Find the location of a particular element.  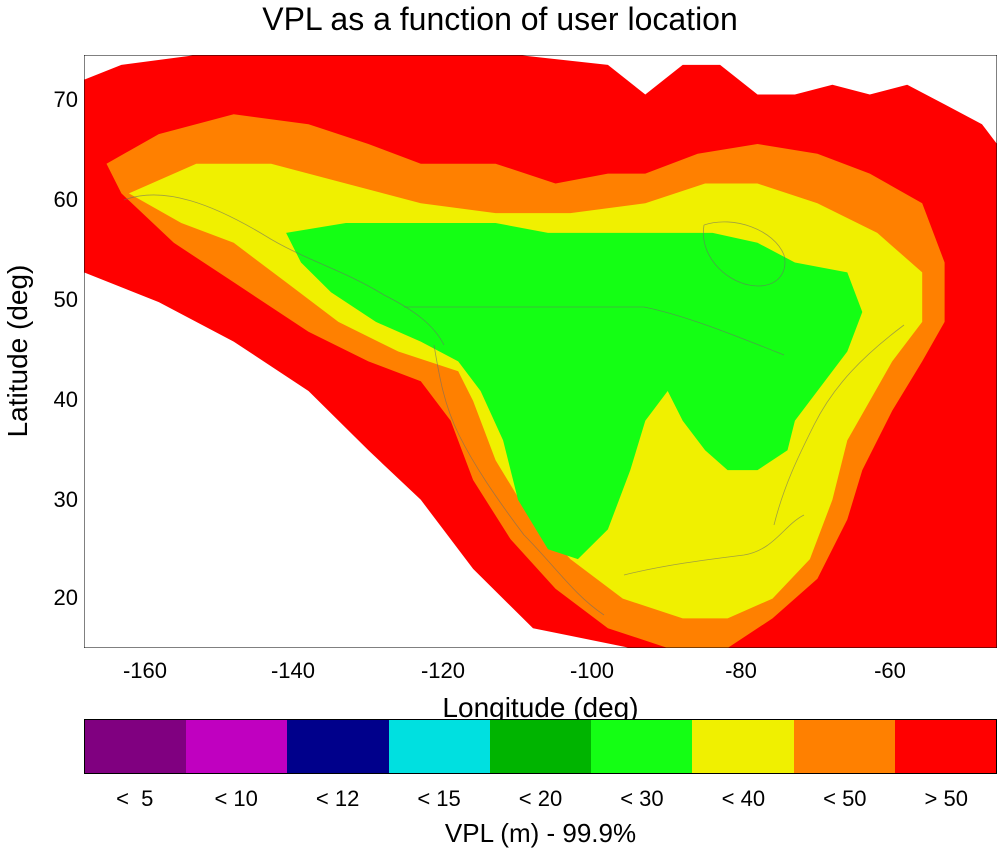

colorbar-title: VPL (m) - 99.9% is located at coordinates (540, 833).